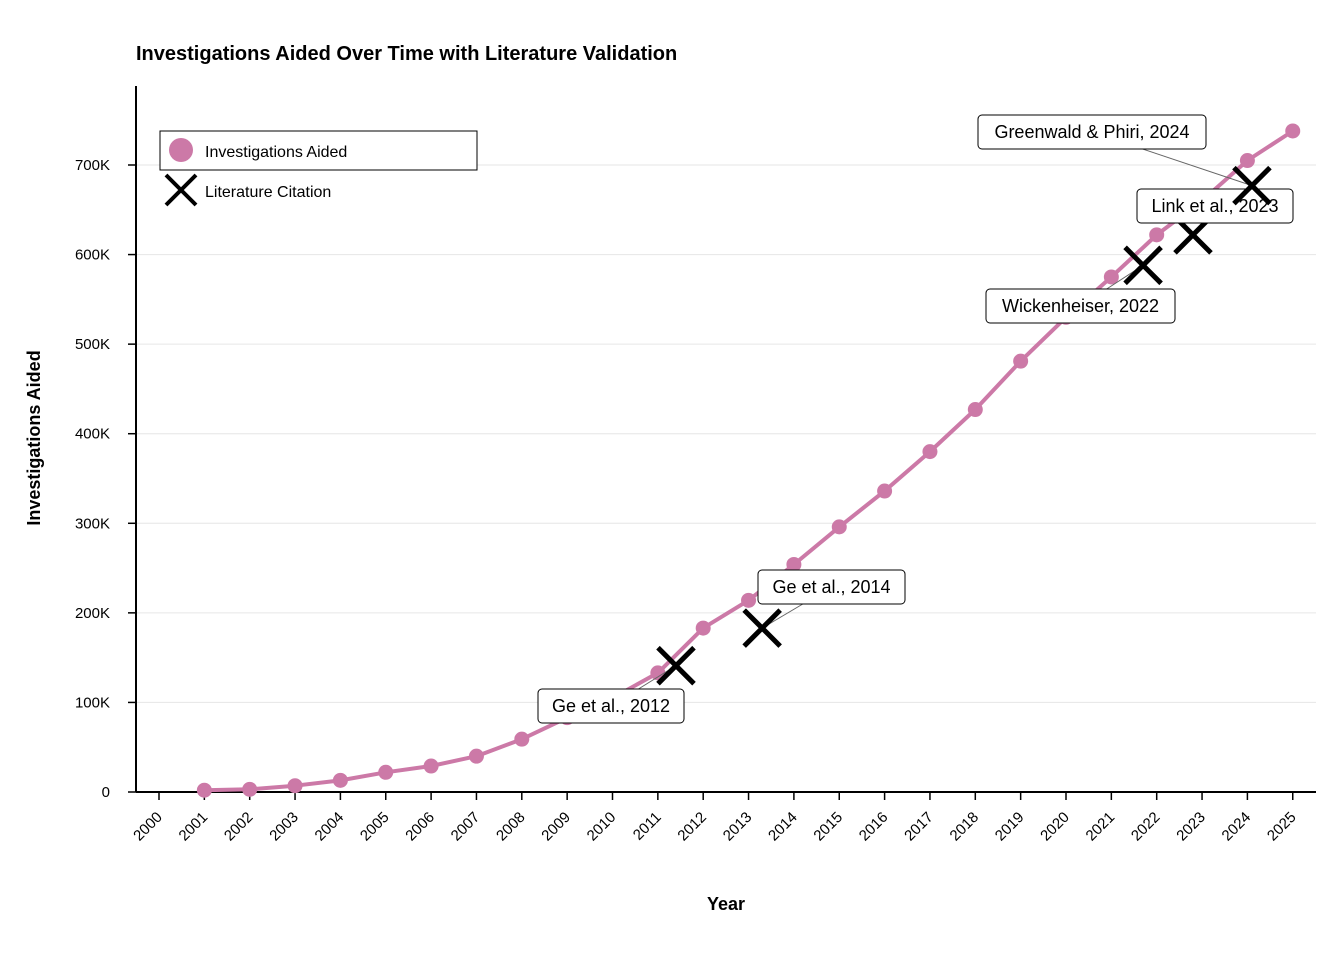 This screenshot has width=1344, height=960. What do you see at coordinates (92, 255) in the screenshot?
I see `y-tick-label: 600K` at bounding box center [92, 255].